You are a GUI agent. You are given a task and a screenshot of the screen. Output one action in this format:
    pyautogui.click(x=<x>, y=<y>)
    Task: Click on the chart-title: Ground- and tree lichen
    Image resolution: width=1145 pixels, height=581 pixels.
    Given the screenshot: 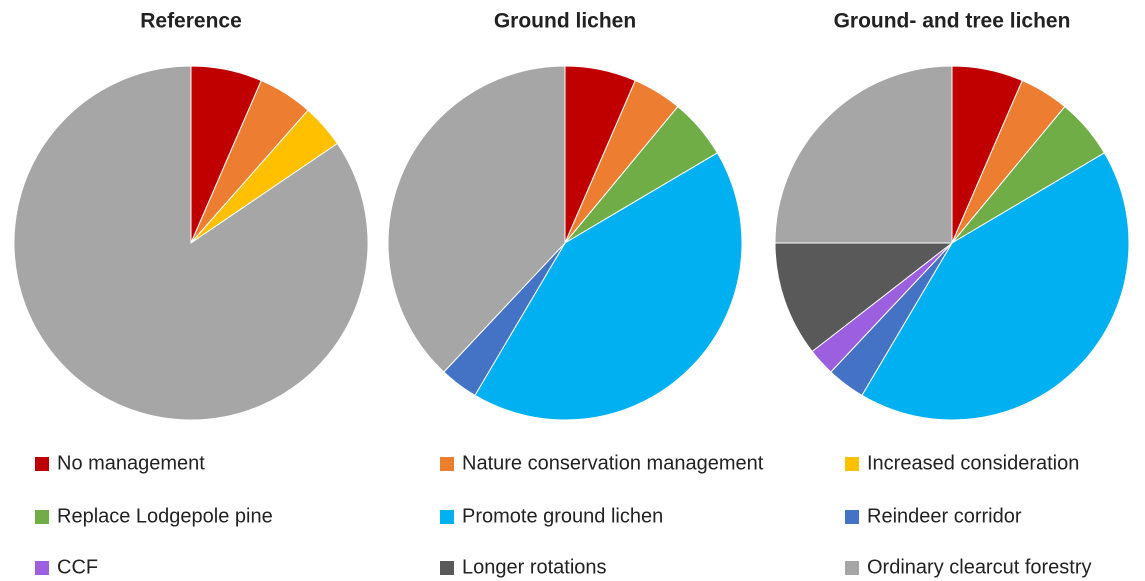 What is the action you would take?
    pyautogui.click(x=952, y=21)
    